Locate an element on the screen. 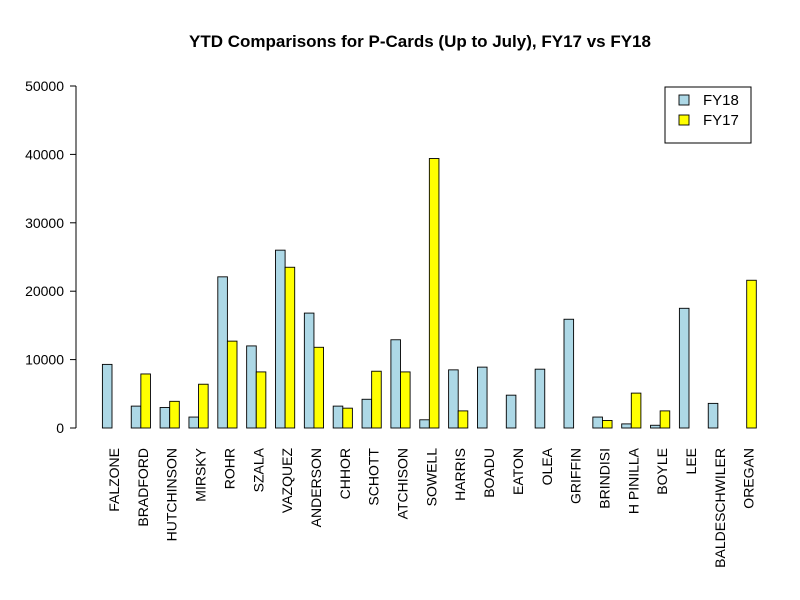  bar-fy18-hutchinson is located at coordinates (165, 418).